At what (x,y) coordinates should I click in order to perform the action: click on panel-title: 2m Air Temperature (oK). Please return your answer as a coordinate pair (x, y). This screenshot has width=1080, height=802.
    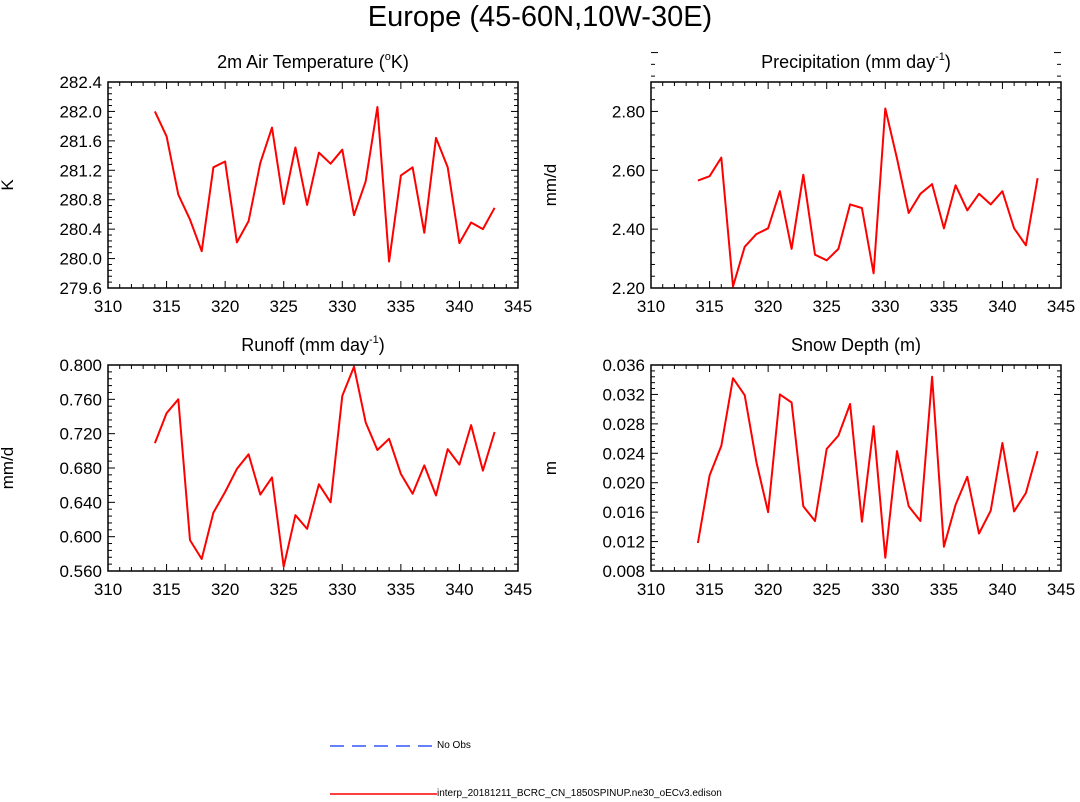
    Looking at the image, I should click on (313, 61).